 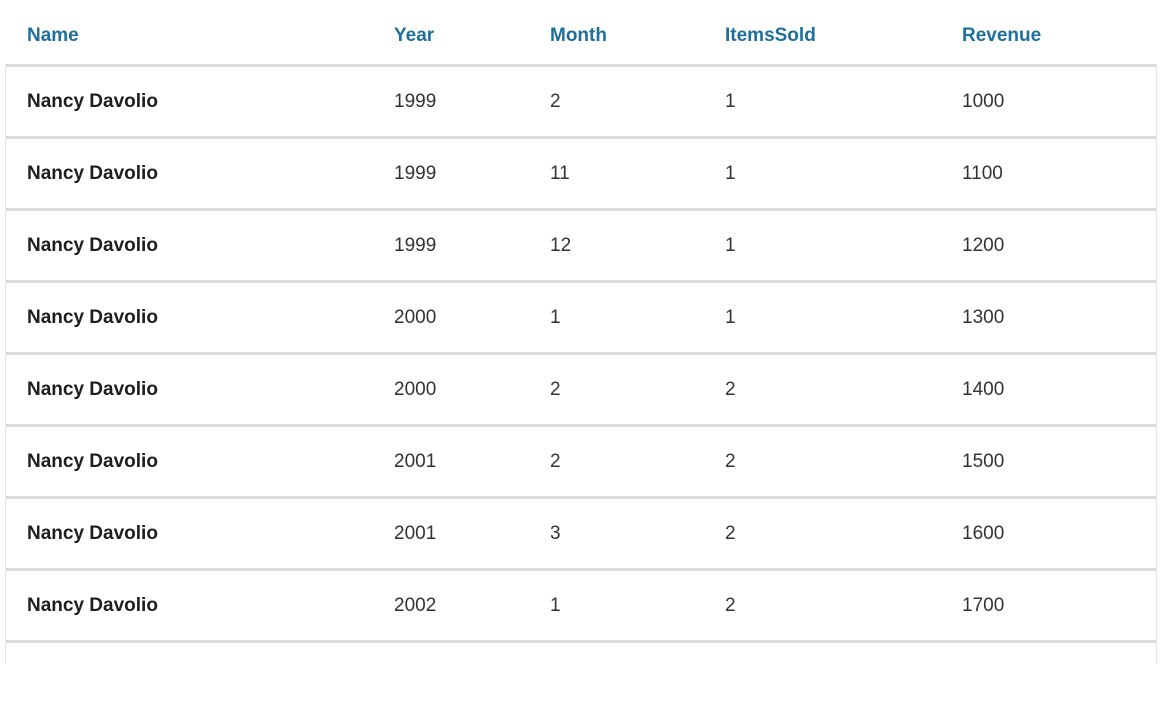 What do you see at coordinates (983, 605) in the screenshot?
I see `cell-revenue: 1700` at bounding box center [983, 605].